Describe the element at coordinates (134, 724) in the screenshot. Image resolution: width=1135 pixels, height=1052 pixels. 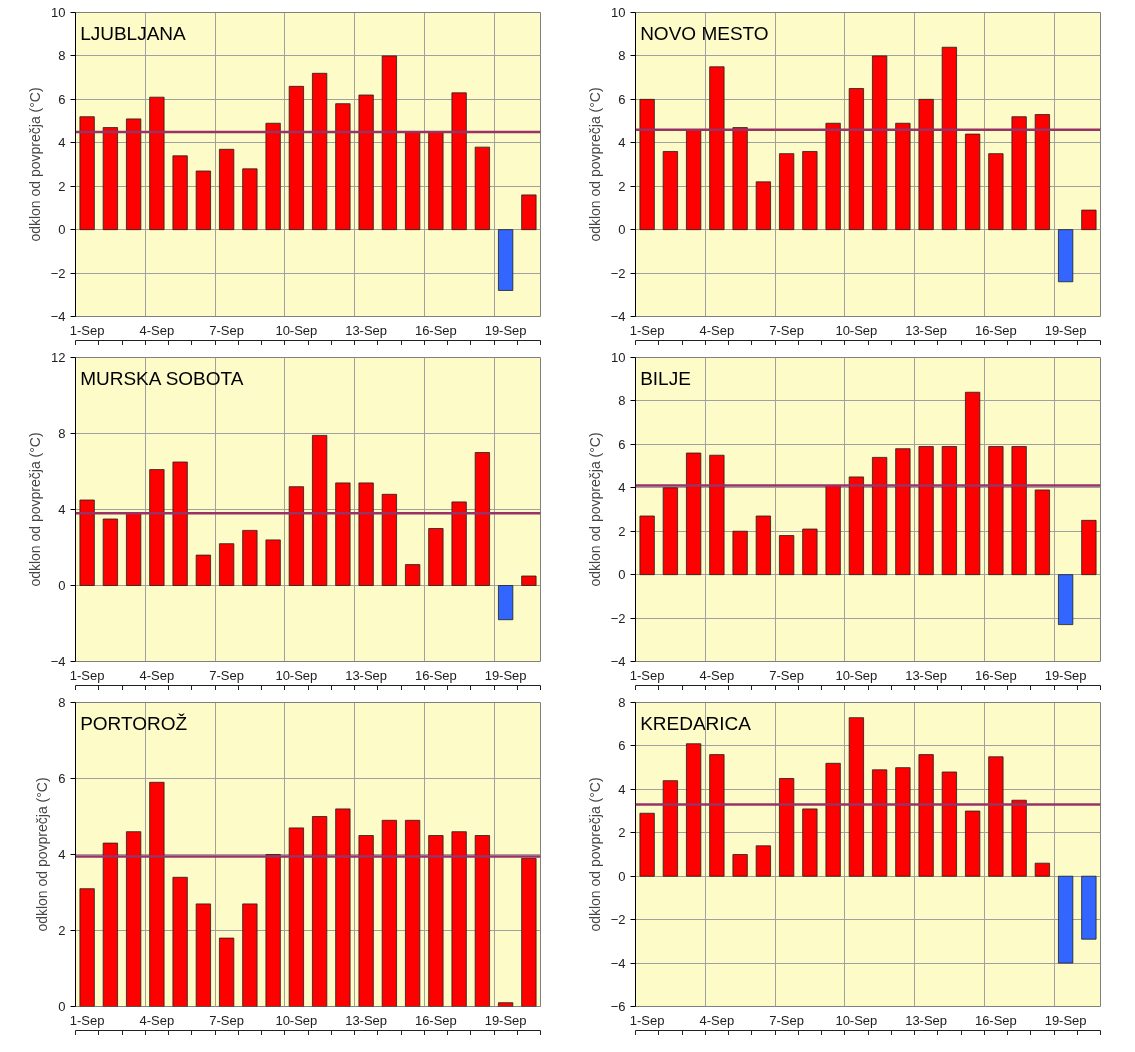
I see `text: PORTOROŽ` at that location.